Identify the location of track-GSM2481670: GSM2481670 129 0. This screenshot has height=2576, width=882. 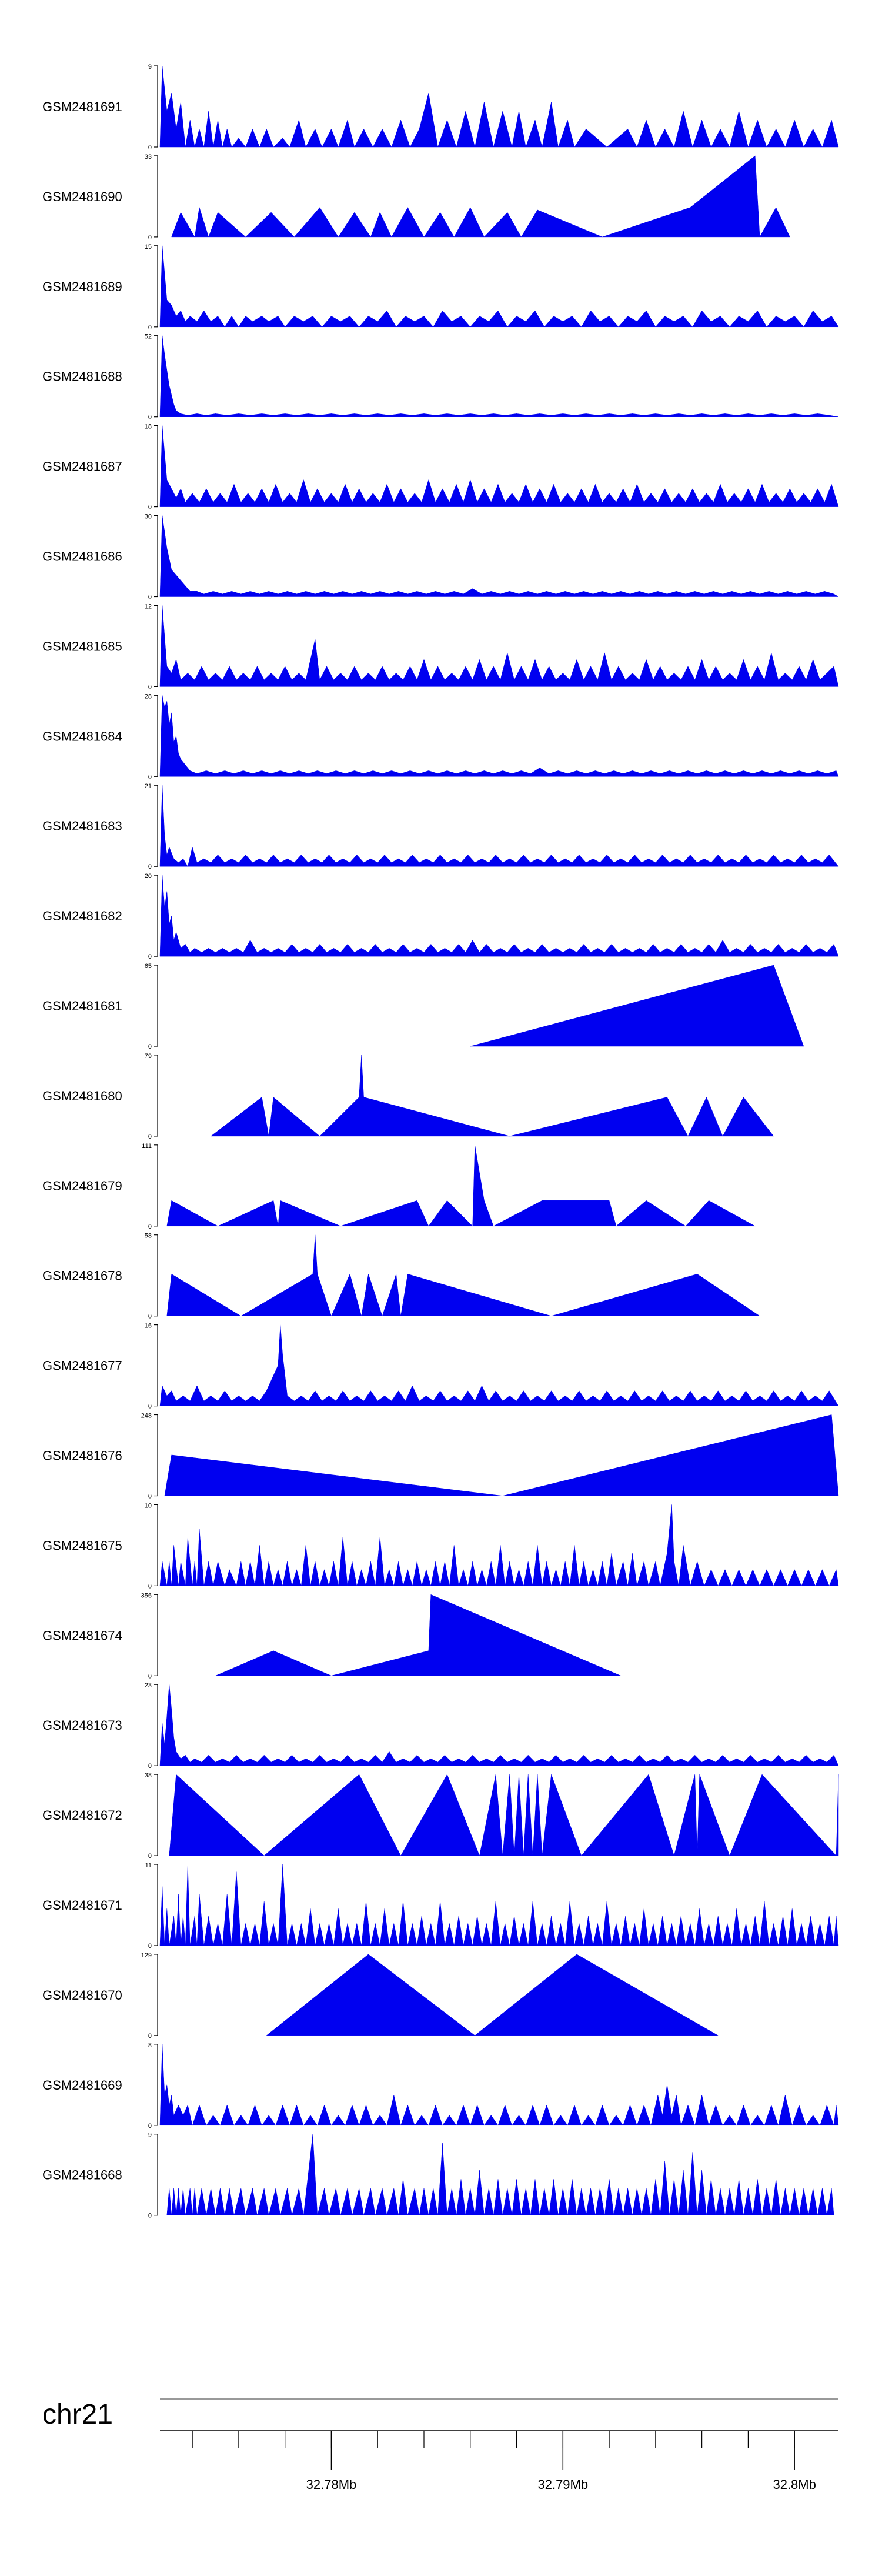
(380, 1996).